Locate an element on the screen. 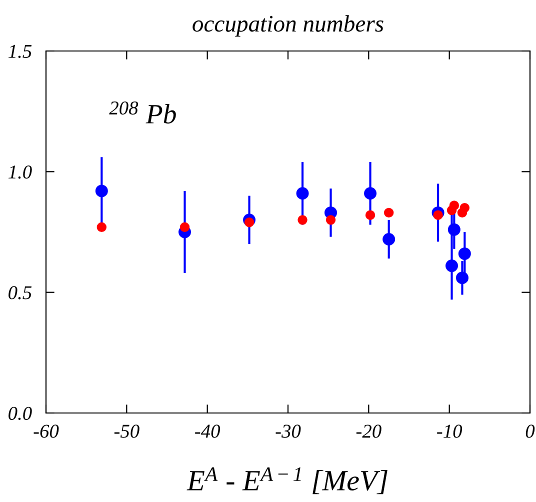 This screenshot has width=536, height=502. chart-title: occupation numbers is located at coordinates (288, 26).